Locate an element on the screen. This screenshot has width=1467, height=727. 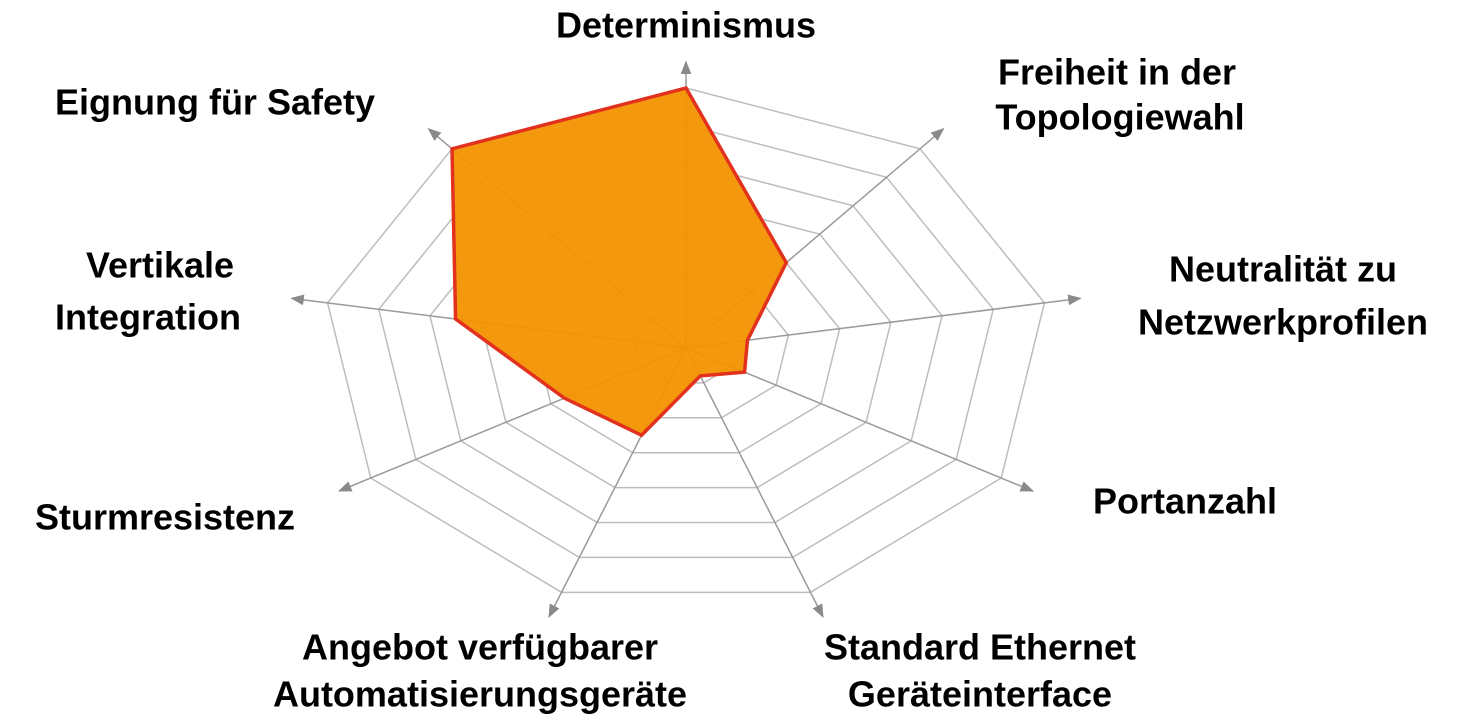
data-layer is located at coordinates (619, 261).